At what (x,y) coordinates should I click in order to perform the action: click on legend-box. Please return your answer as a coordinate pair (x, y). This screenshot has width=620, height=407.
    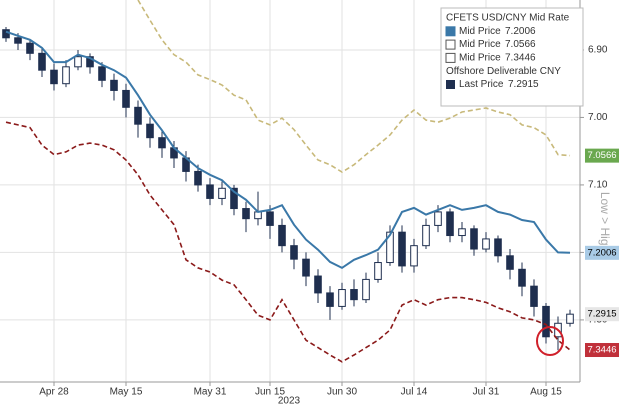
    Looking at the image, I should click on (512, 57).